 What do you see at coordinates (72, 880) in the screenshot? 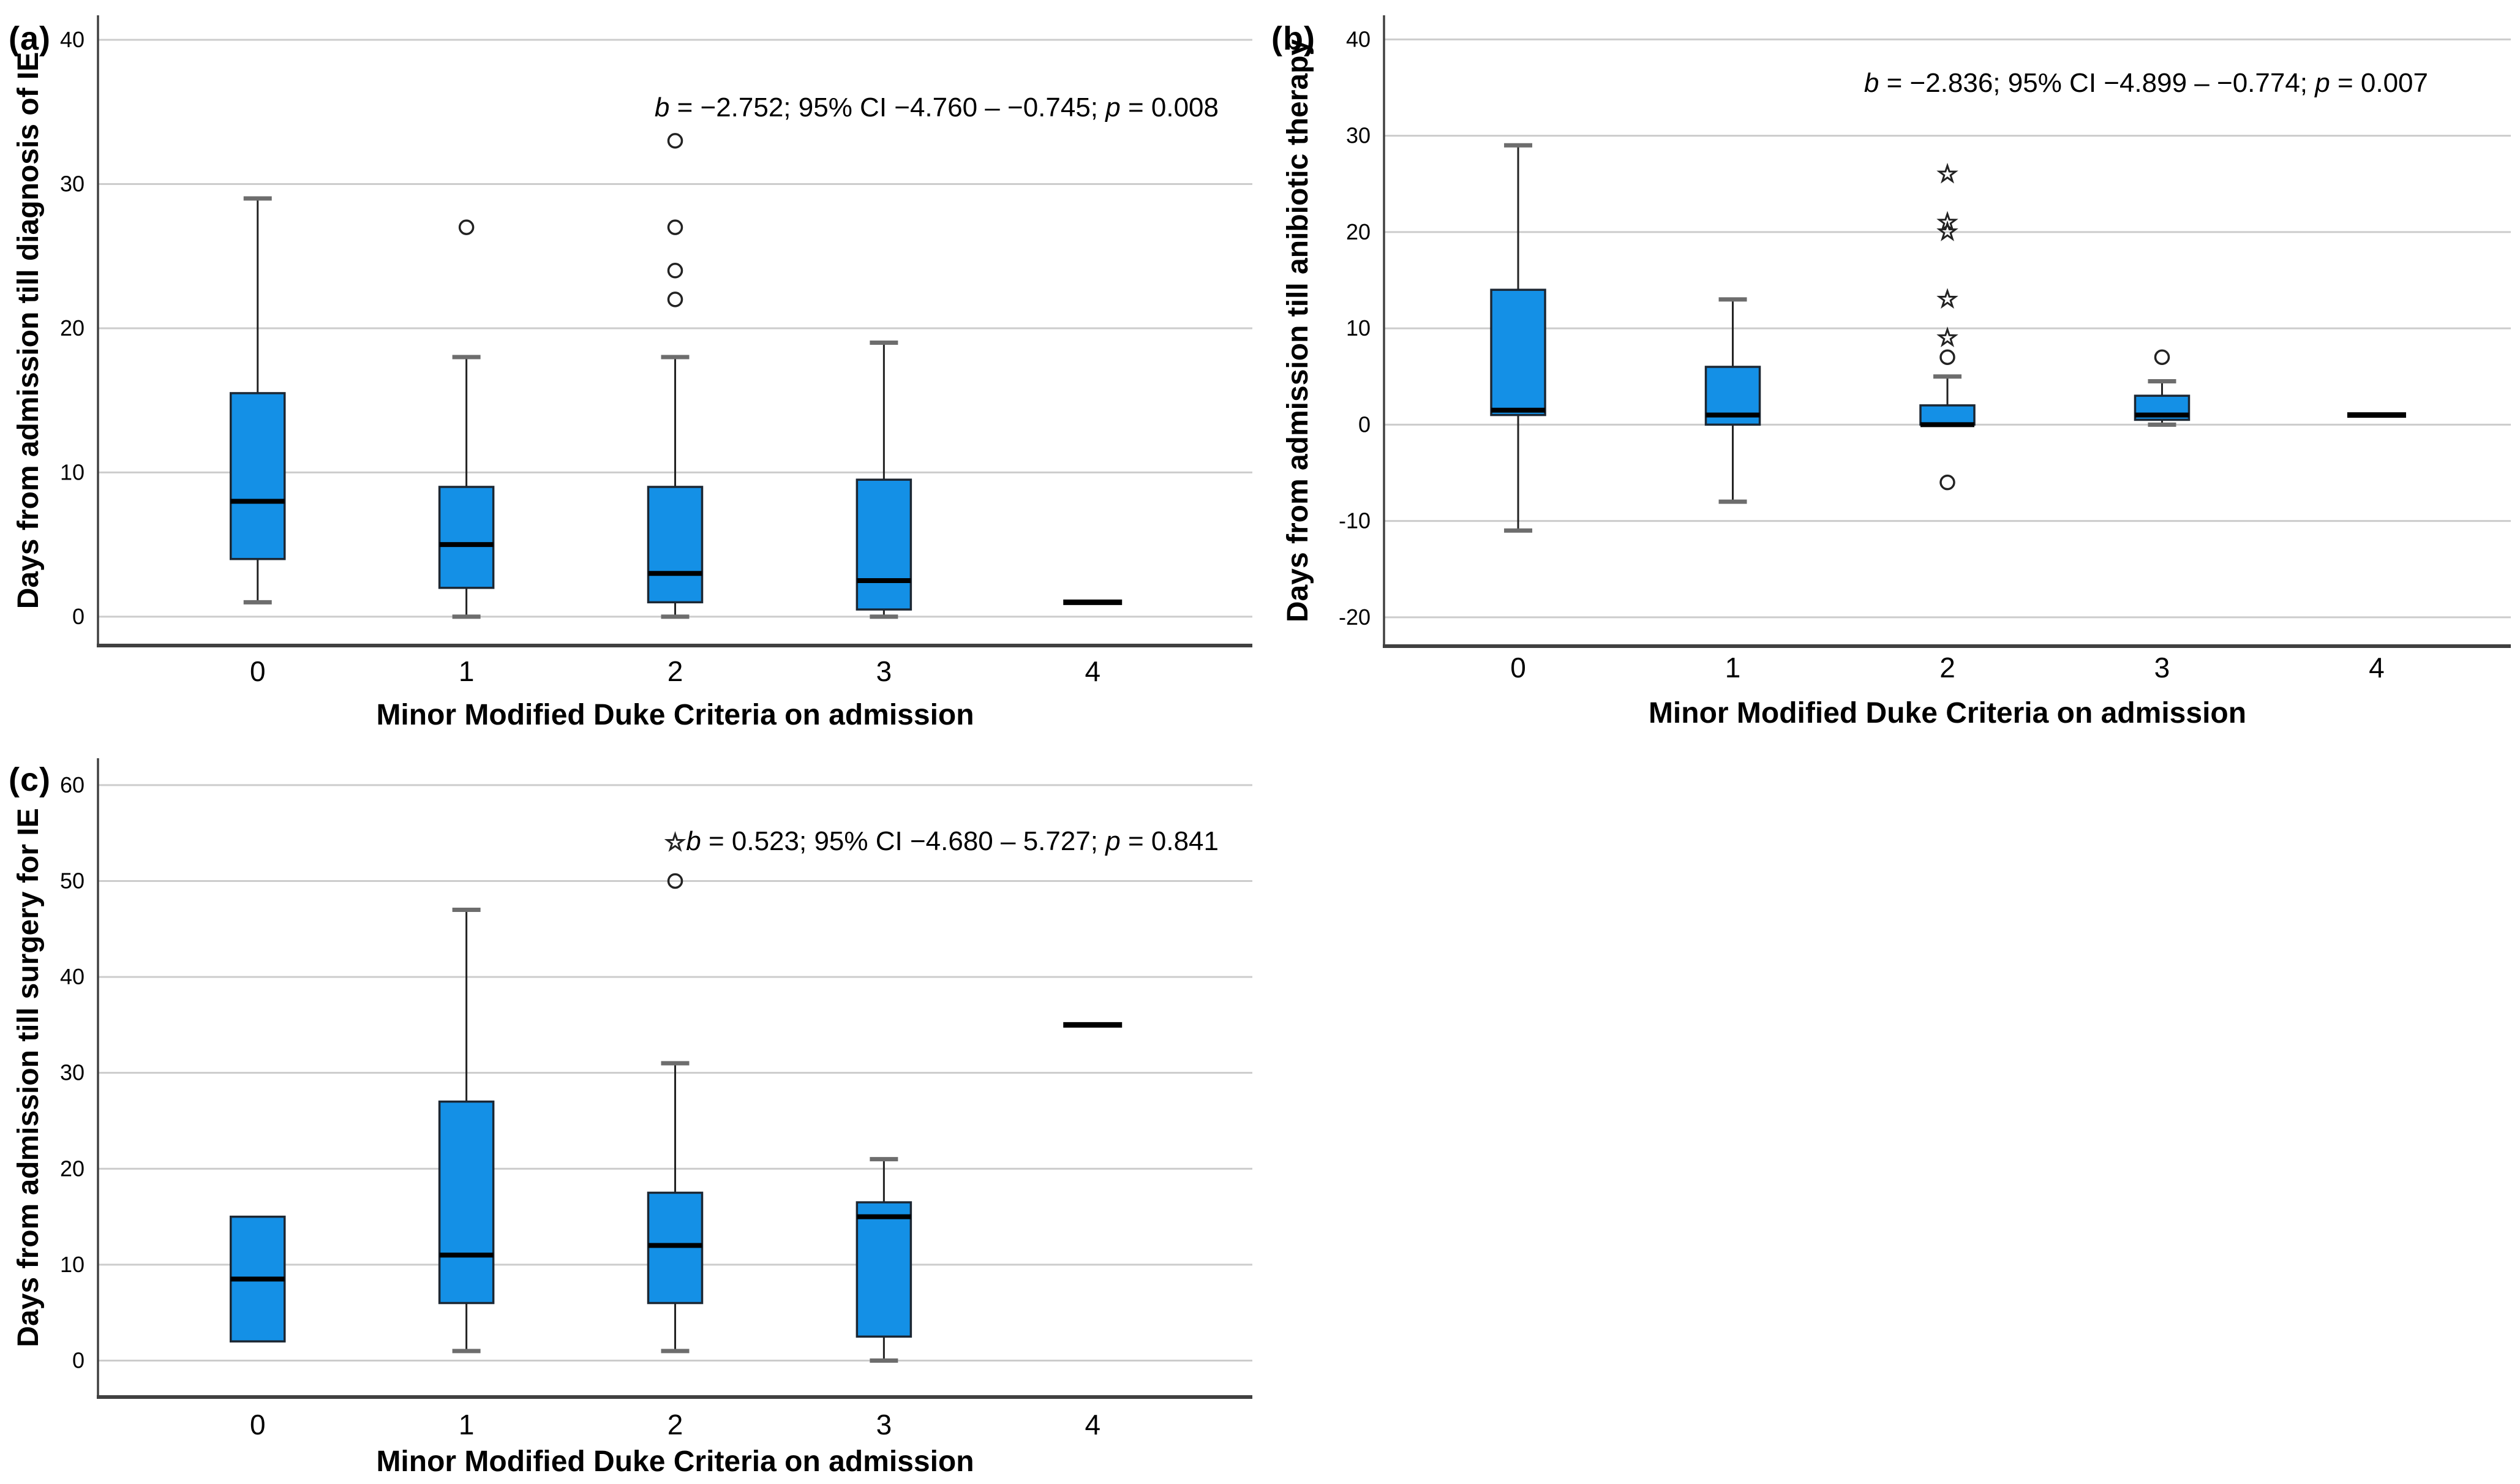
I see `y-tick-label: 50` at bounding box center [72, 880].